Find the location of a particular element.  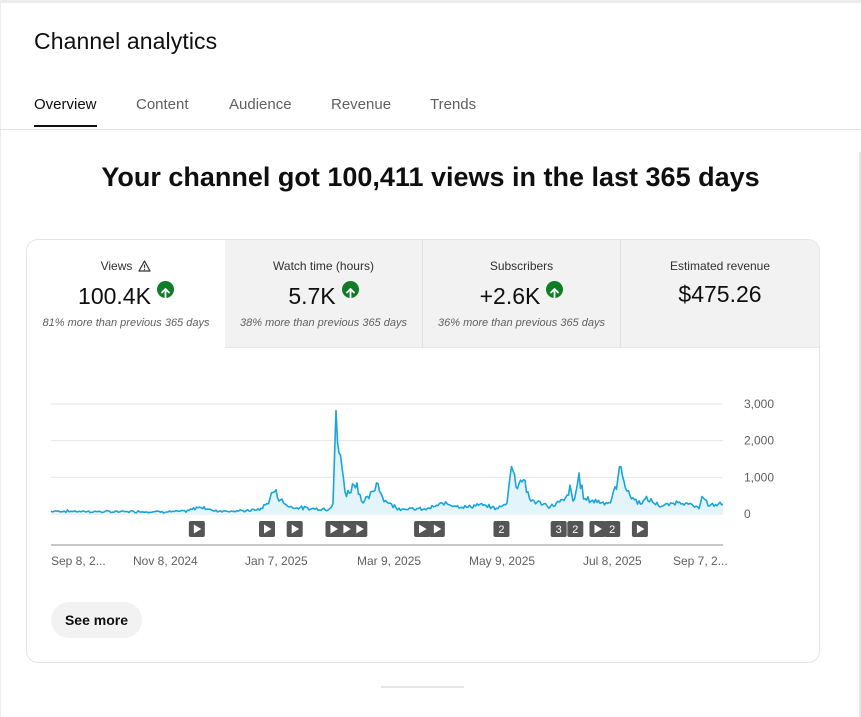

x-tick-label: Mar 9, 2025 is located at coordinates (389, 561).